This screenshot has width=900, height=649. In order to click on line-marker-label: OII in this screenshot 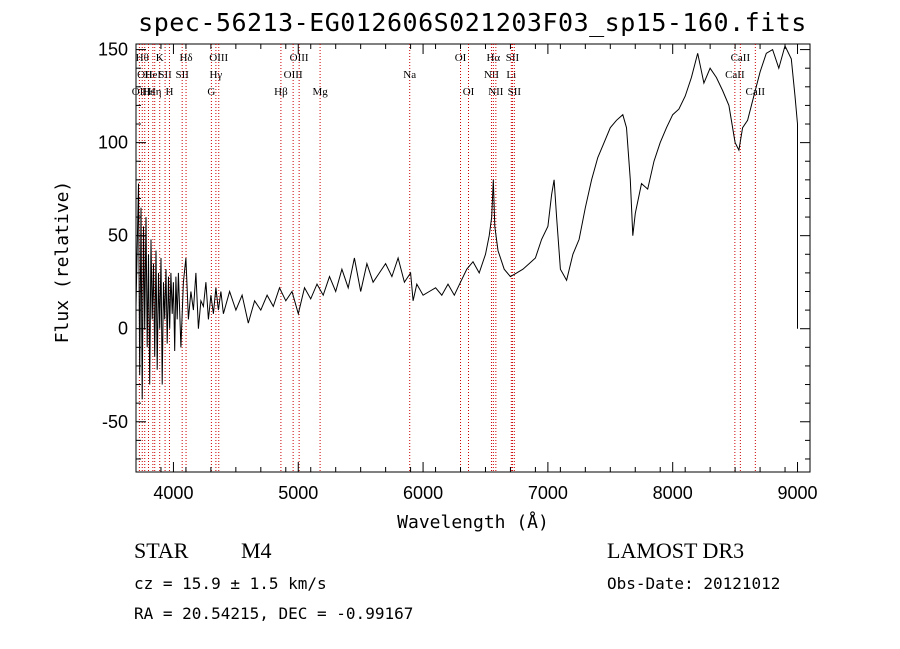, I will do `click(140, 92)`.